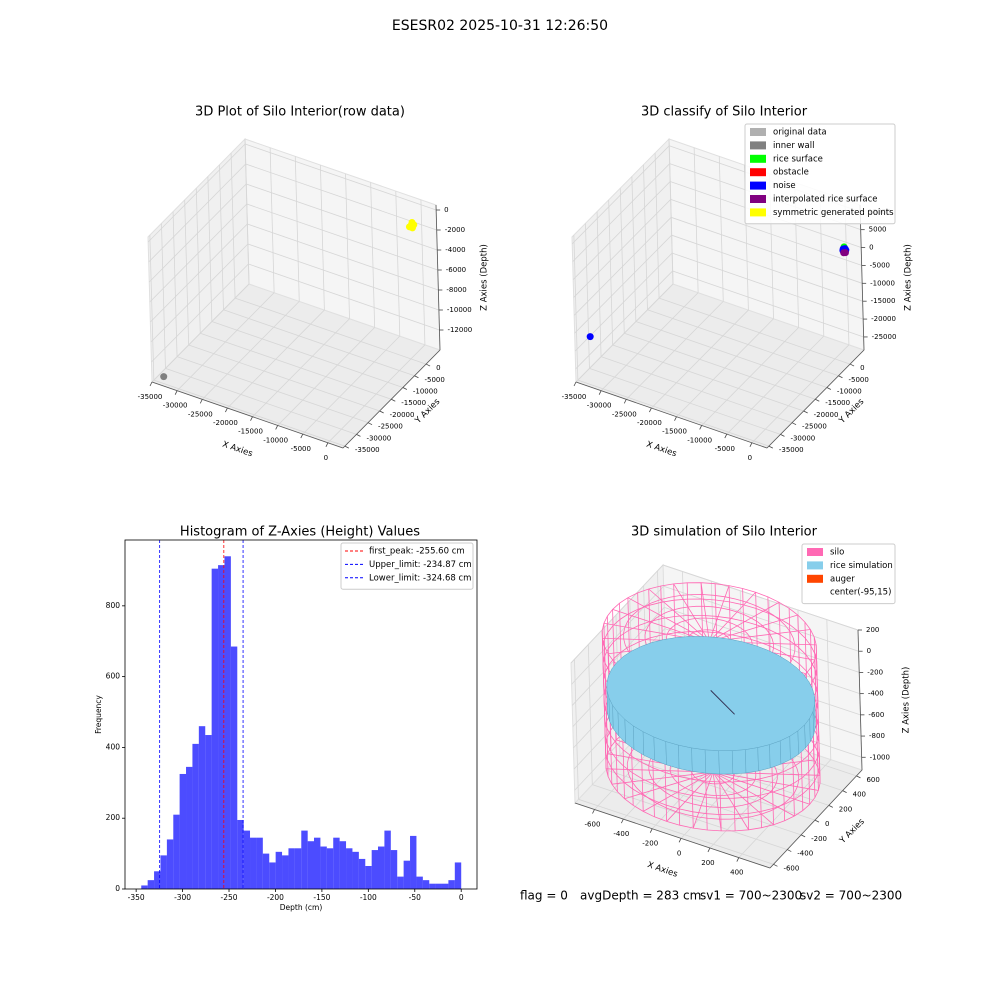 Image resolution: width=1000 pixels, height=1000 pixels. What do you see at coordinates (883, 319) in the screenshot?
I see `z-tick-label: -20000` at bounding box center [883, 319].